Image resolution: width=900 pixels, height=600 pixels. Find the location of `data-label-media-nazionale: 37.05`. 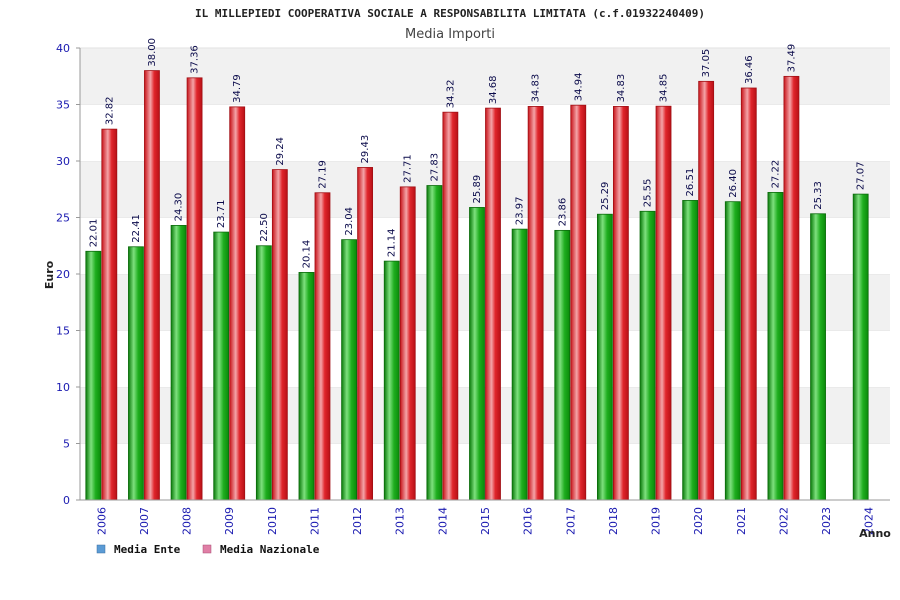

data-label-media-nazionale: 37.05 is located at coordinates (706, 63).